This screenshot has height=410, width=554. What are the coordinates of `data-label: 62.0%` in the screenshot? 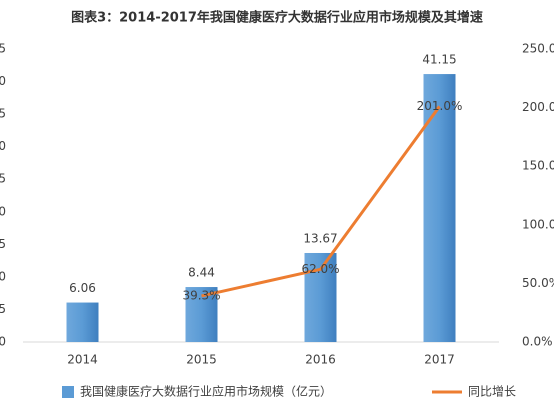 It's located at (320, 269).